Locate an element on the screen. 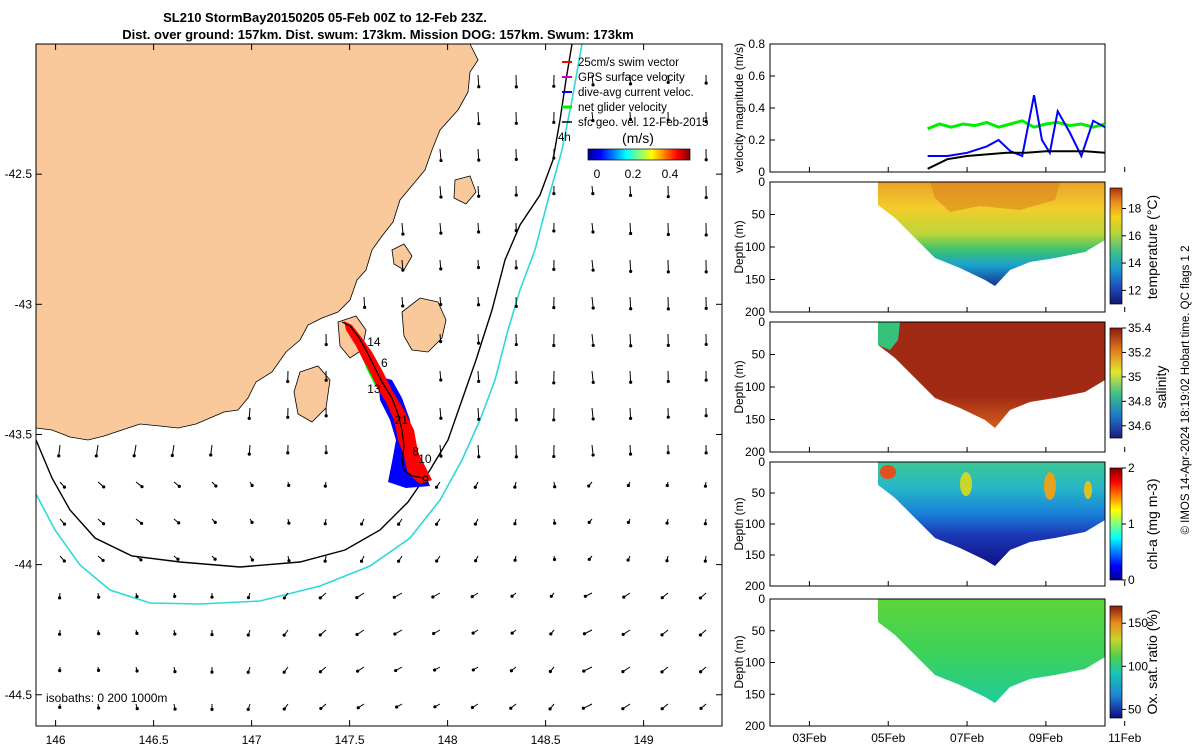 This screenshot has width=1200, height=750. salinity-colorbar-ticks: 34.6 34.8 35 35.2 35.4 is located at coordinates (1137, 377).